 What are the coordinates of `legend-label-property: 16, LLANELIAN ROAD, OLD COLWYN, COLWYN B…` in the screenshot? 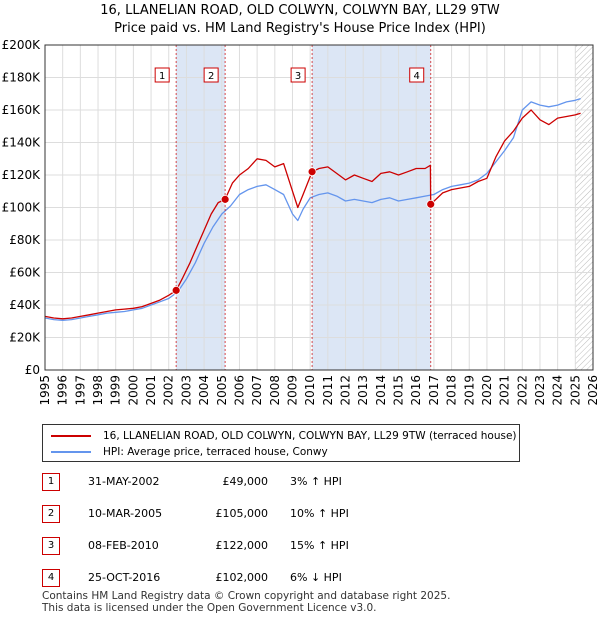 It's located at (310, 436).